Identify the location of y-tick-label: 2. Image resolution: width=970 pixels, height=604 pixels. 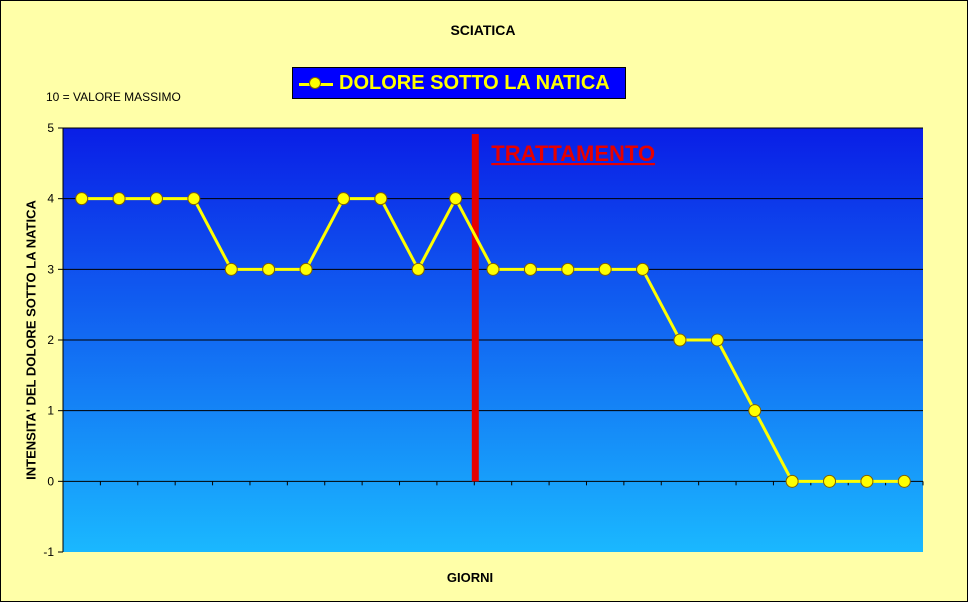
(50, 340).